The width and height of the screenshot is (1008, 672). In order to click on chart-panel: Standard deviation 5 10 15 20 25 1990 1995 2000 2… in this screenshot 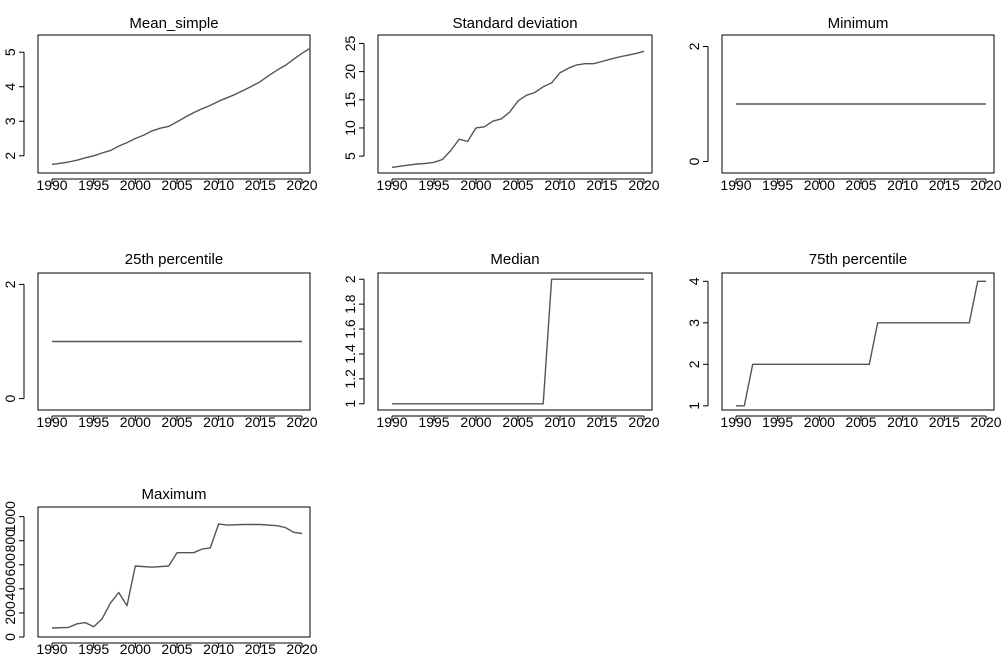, I will do `click(501, 104)`.